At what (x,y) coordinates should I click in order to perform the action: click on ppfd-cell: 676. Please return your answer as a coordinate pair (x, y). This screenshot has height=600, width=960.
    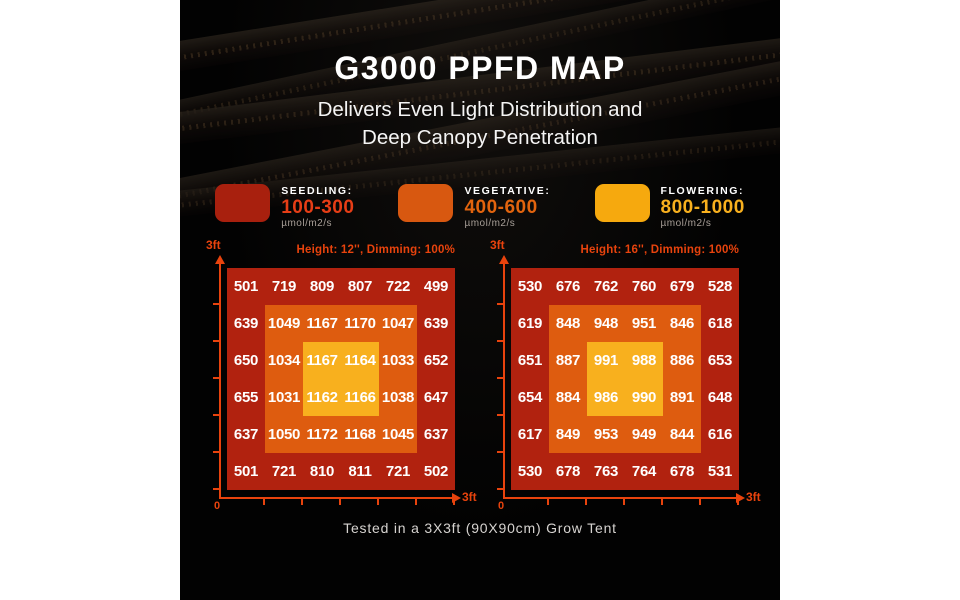
    Looking at the image, I should click on (568, 286).